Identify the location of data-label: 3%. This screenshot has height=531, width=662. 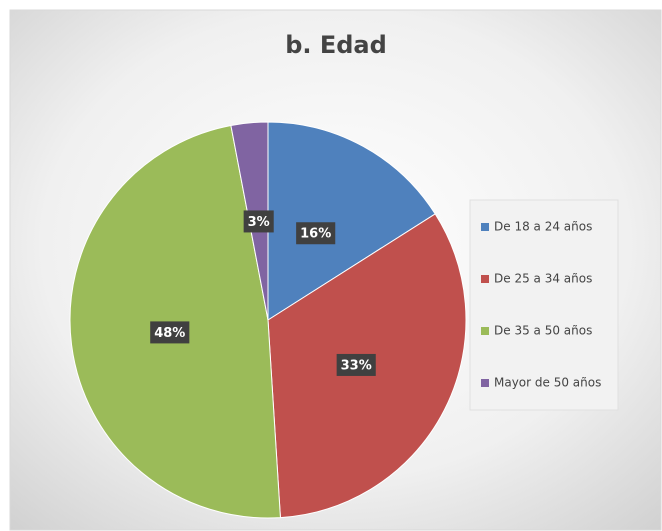
(259, 222).